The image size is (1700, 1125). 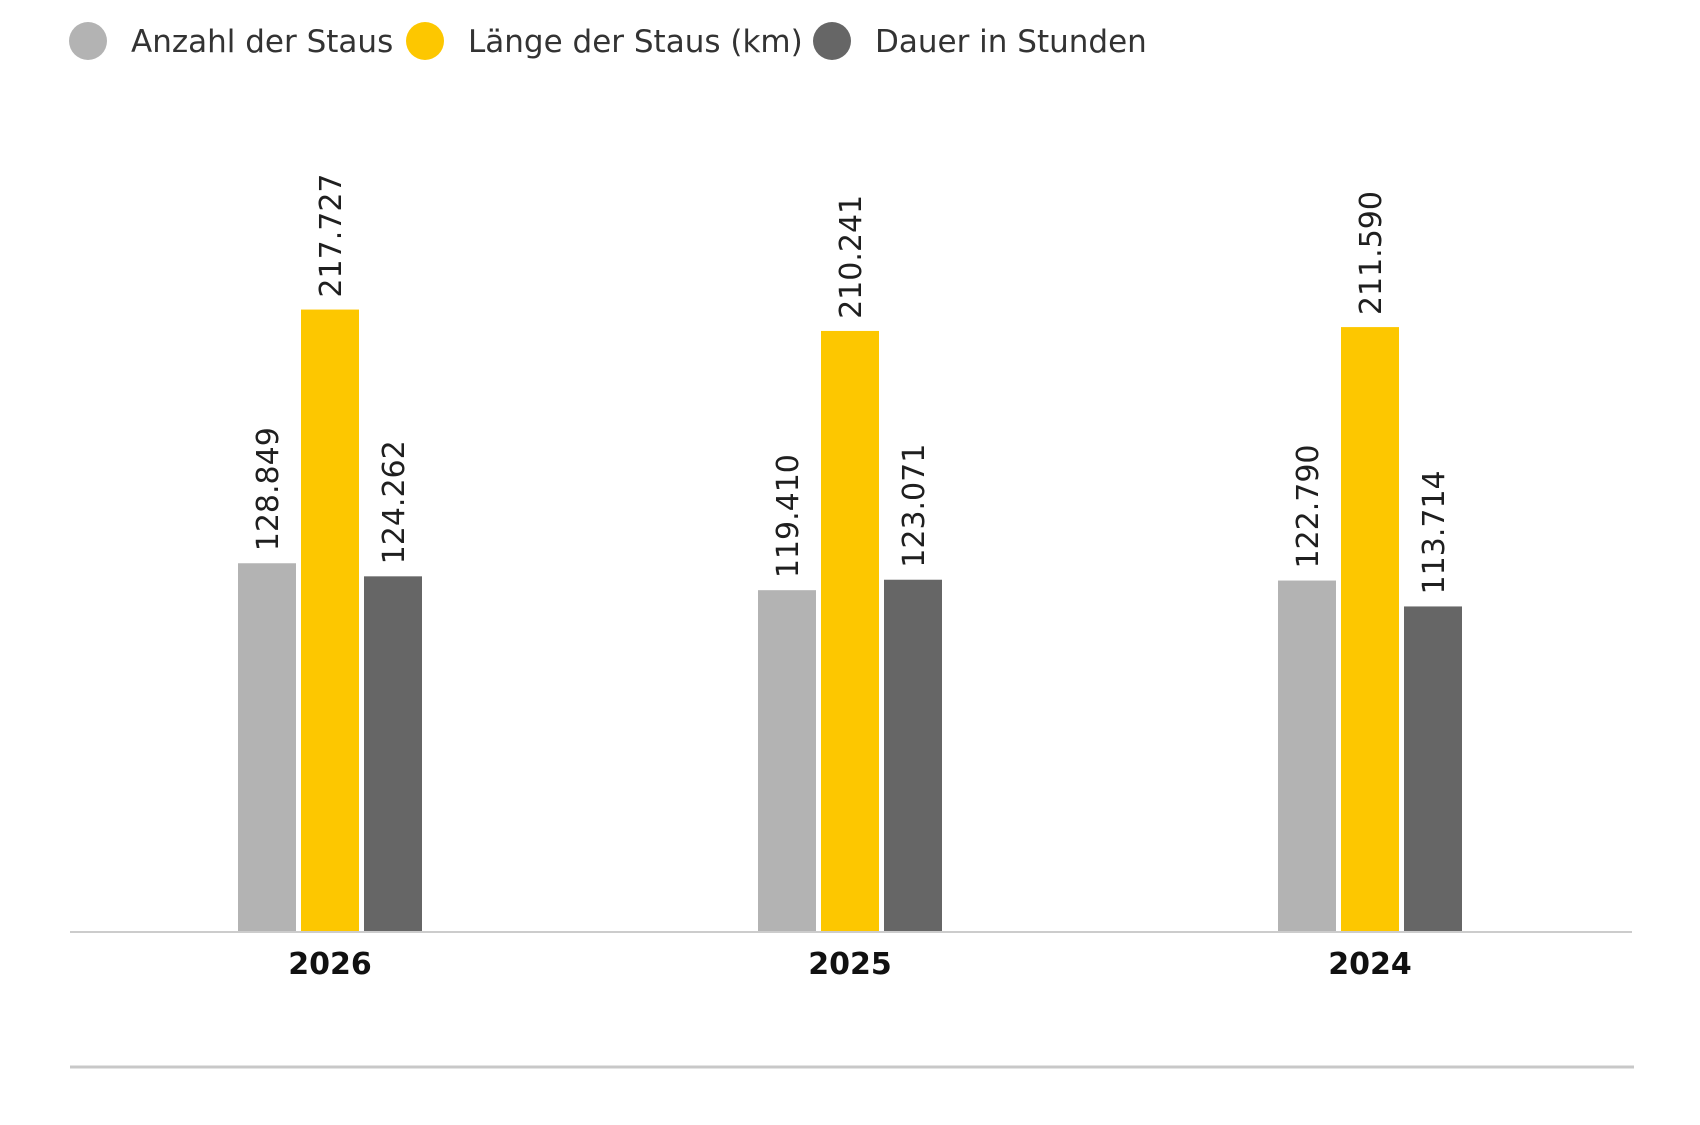 What do you see at coordinates (1371, 253) in the screenshot?
I see `data-label: 211.590` at bounding box center [1371, 253].